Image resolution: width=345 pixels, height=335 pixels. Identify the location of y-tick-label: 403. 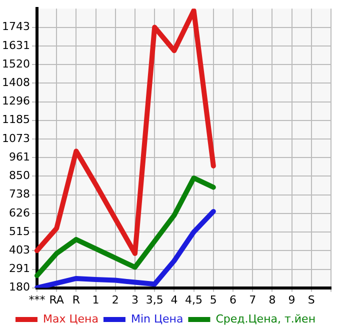
(19, 249).